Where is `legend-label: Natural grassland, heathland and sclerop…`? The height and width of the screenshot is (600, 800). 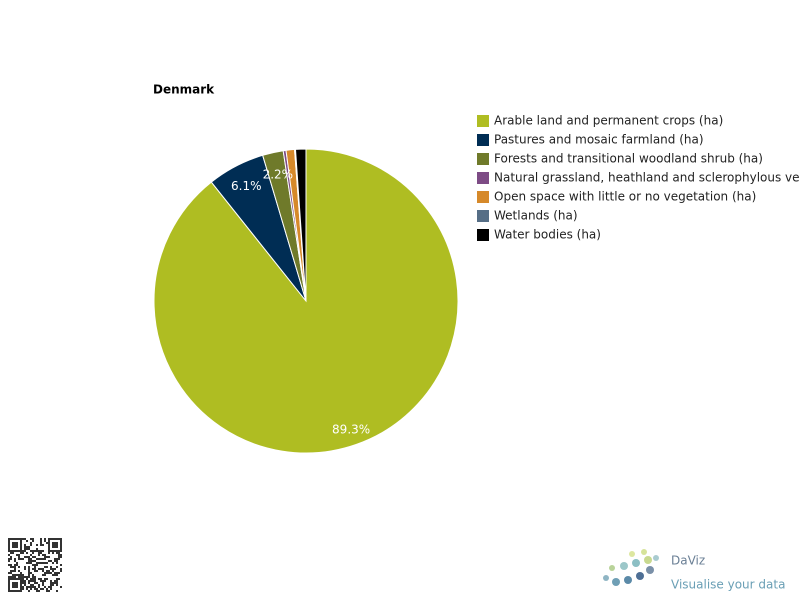 legend-label: Natural grassland, heathland and sclerop… is located at coordinates (647, 178).